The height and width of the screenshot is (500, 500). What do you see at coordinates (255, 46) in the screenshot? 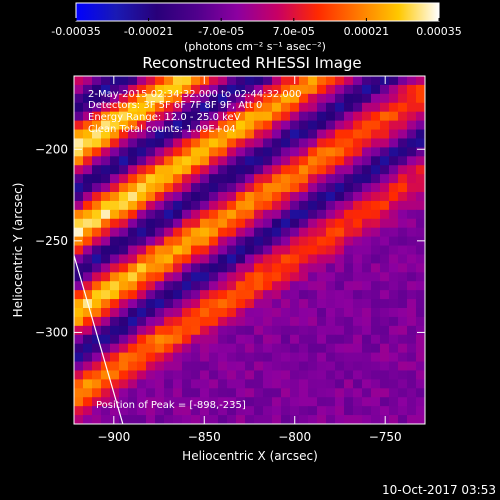
I see `colorbar-unit-label: (photons cm⁻² s⁻¹ asec⁻²)` at bounding box center [255, 46].